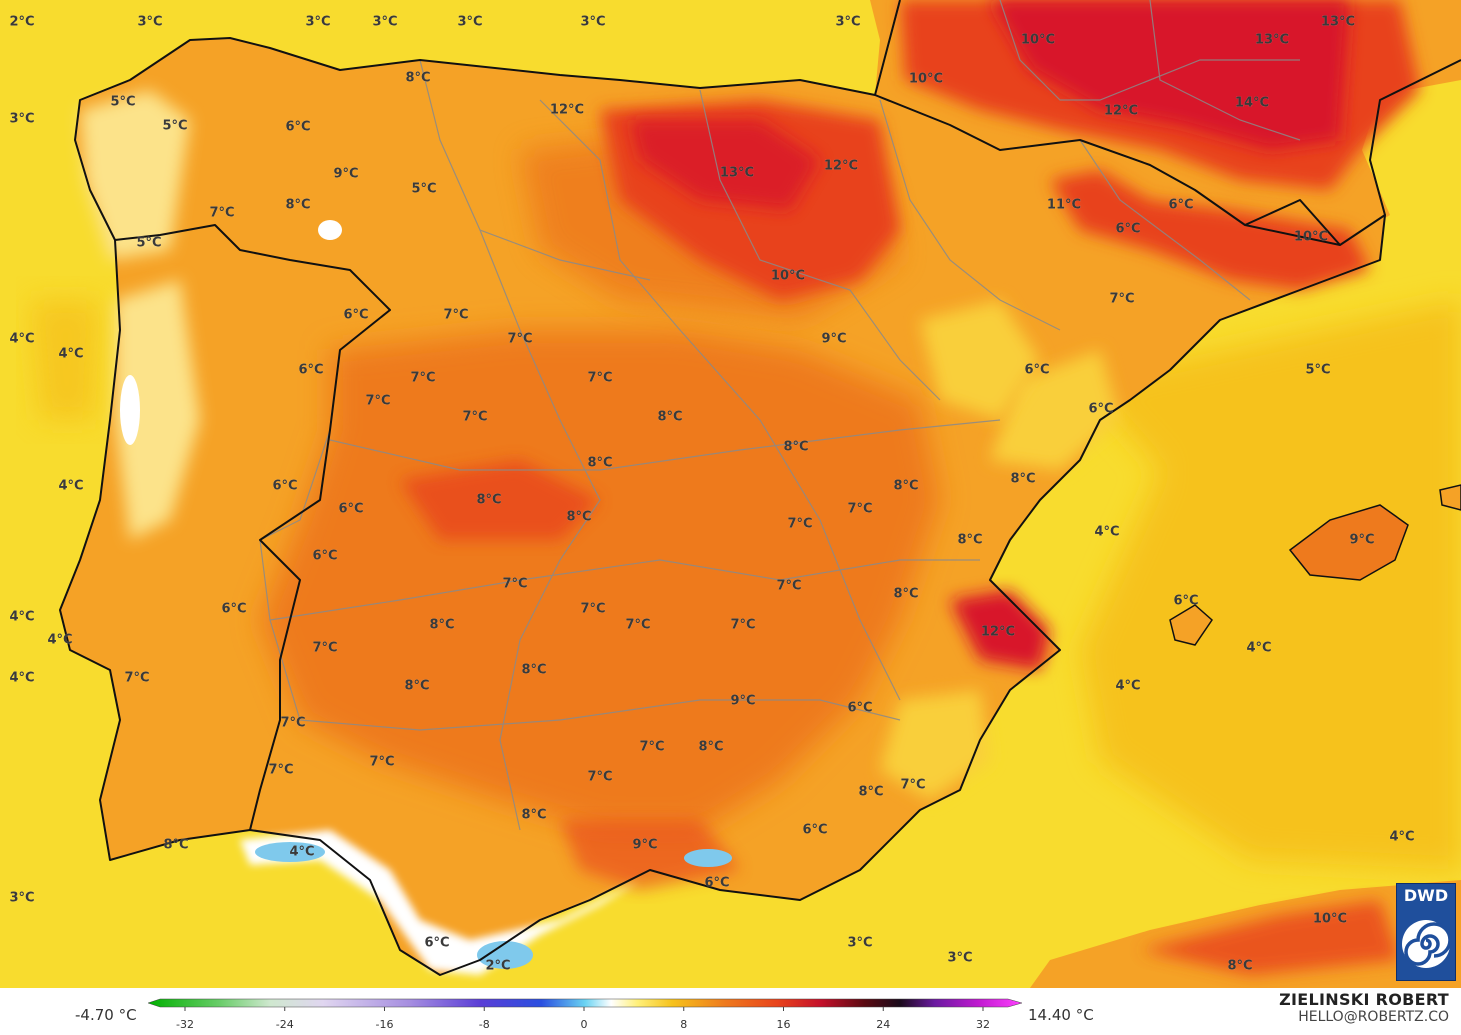  What do you see at coordinates (683, 1024) in the screenshot?
I see `colorbar-tick-label: 8` at bounding box center [683, 1024].